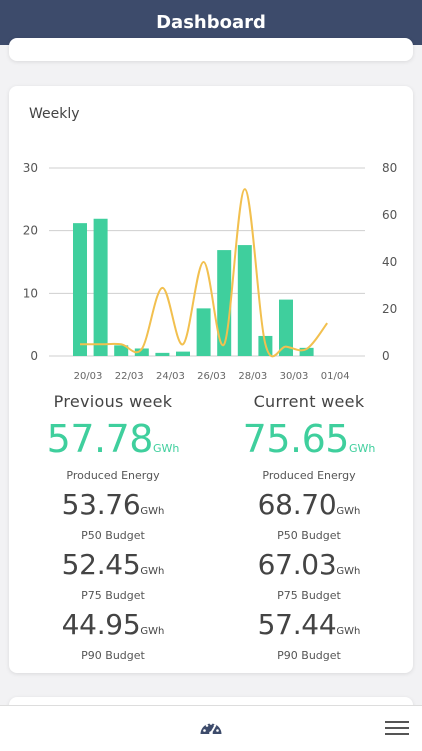 The image size is (422, 751). What do you see at coordinates (101, 624) in the screenshot?
I see `previous-p90-number: 44.95` at bounding box center [101, 624].